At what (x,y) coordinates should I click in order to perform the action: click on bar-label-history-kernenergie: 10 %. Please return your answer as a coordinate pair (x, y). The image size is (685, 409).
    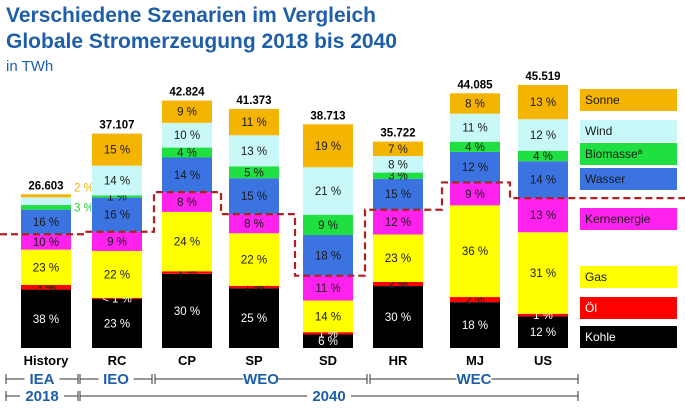
    Looking at the image, I should click on (46, 243).